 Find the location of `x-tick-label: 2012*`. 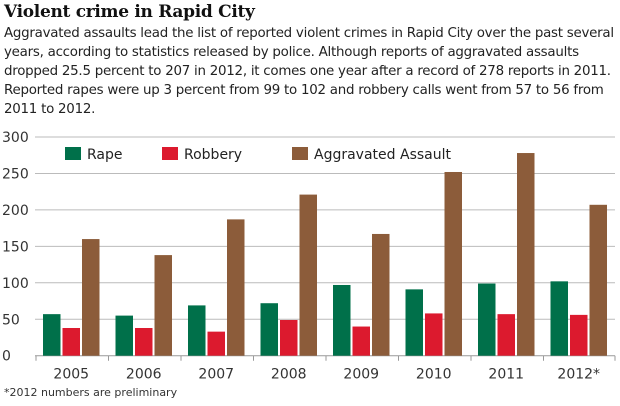

x-tick-label: 2012* is located at coordinates (578, 374).